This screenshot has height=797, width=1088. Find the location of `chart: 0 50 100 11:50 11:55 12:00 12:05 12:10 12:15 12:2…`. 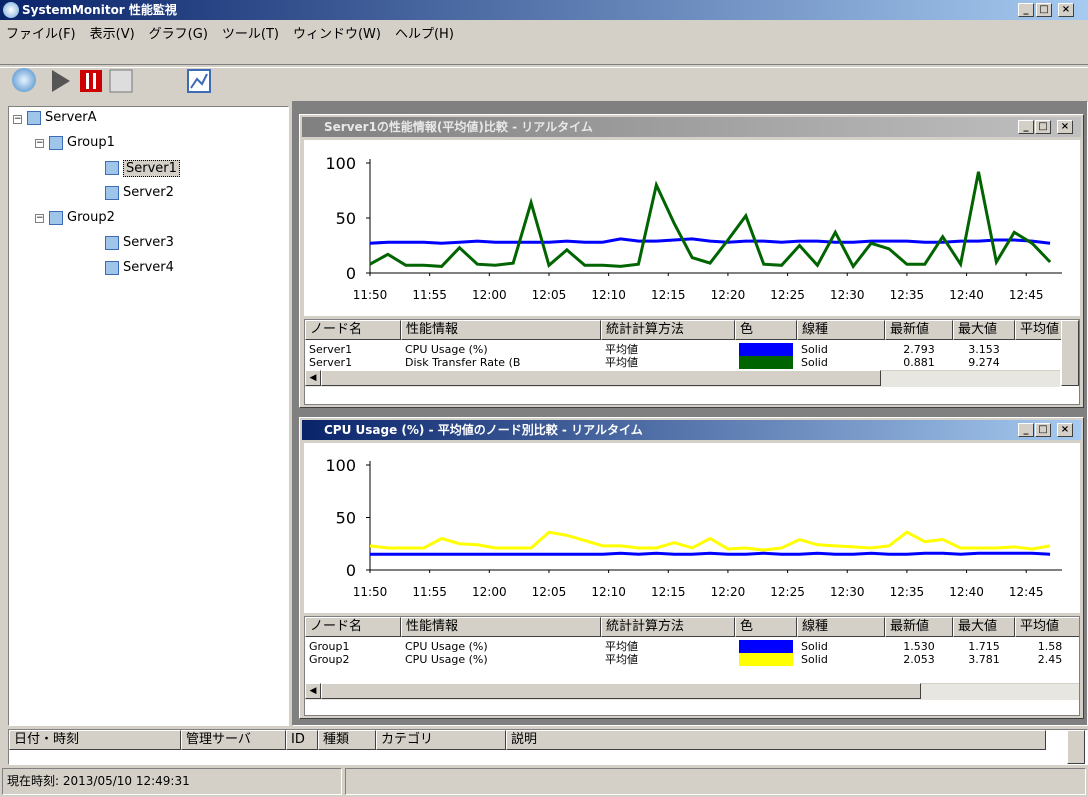

chart: 0 50 100 11:50 11:55 12:00 12:05 12:10 12:15 12:2… is located at coordinates (693, 228).